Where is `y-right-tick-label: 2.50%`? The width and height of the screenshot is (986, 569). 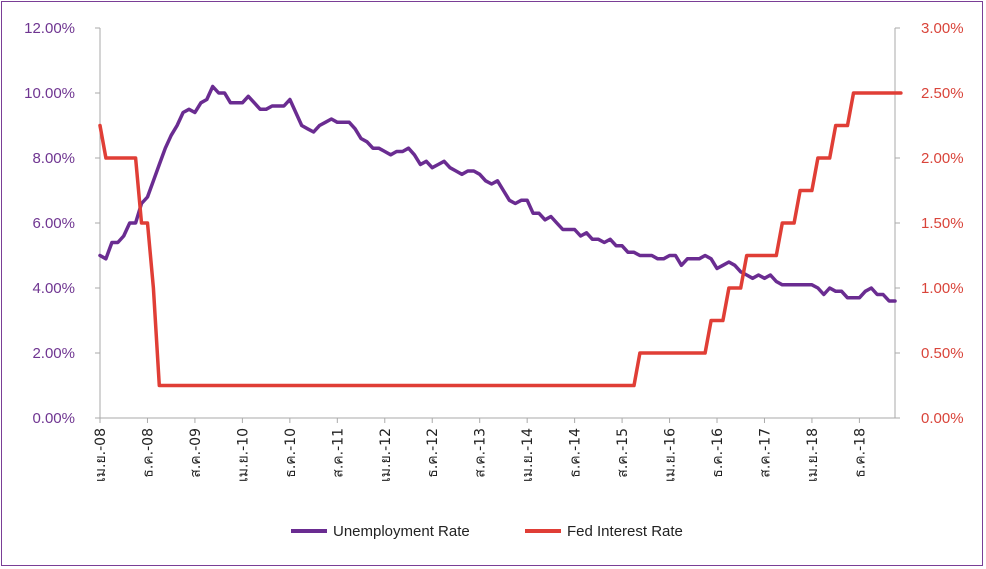
y-right-tick-label: 2.50% is located at coordinates (942, 93).